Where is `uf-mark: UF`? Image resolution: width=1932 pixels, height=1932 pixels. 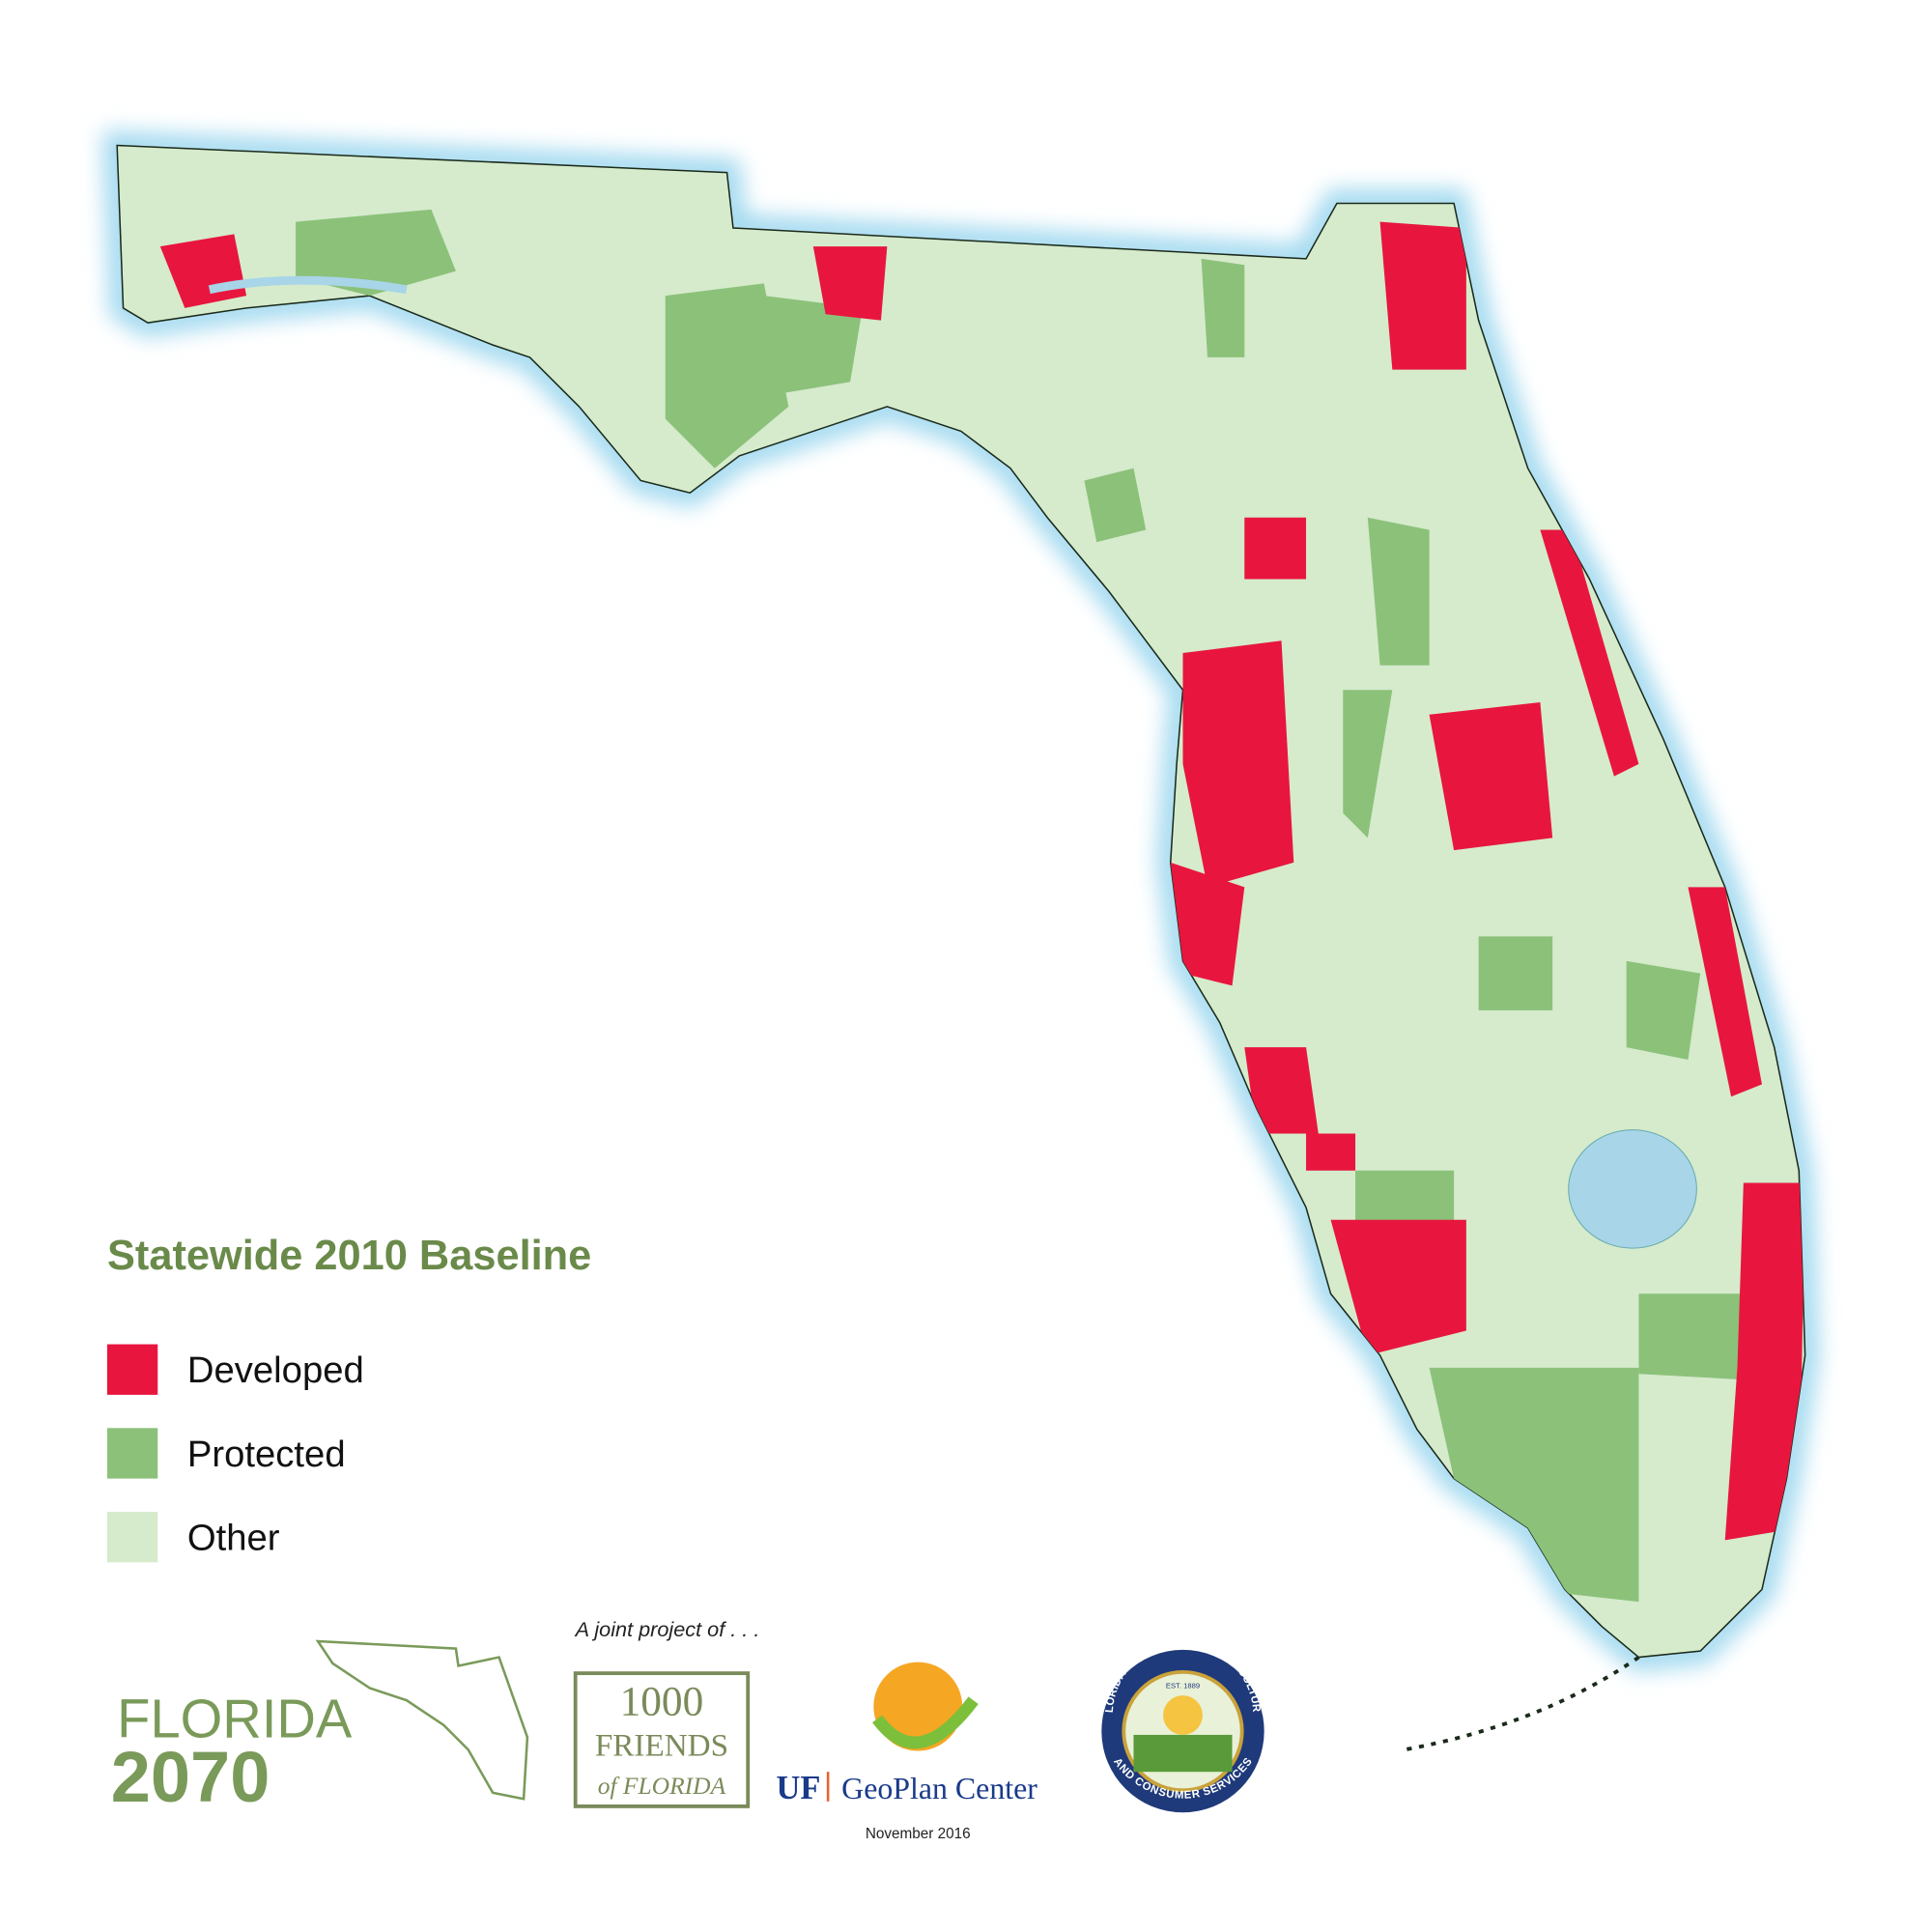 uf-mark: UF is located at coordinates (799, 1788).